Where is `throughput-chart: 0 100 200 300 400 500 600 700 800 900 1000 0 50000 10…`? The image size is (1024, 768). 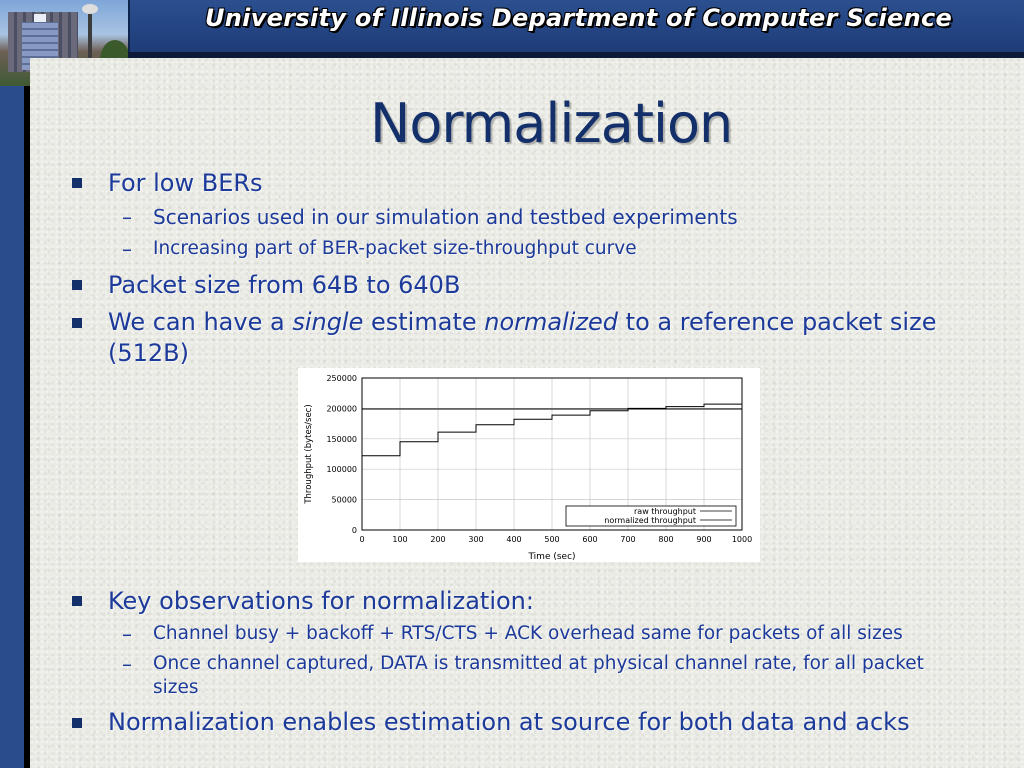 throughput-chart: 0 100 200 300 400 500 600 700 800 900 1000 0 50000 10… is located at coordinates (529, 465).